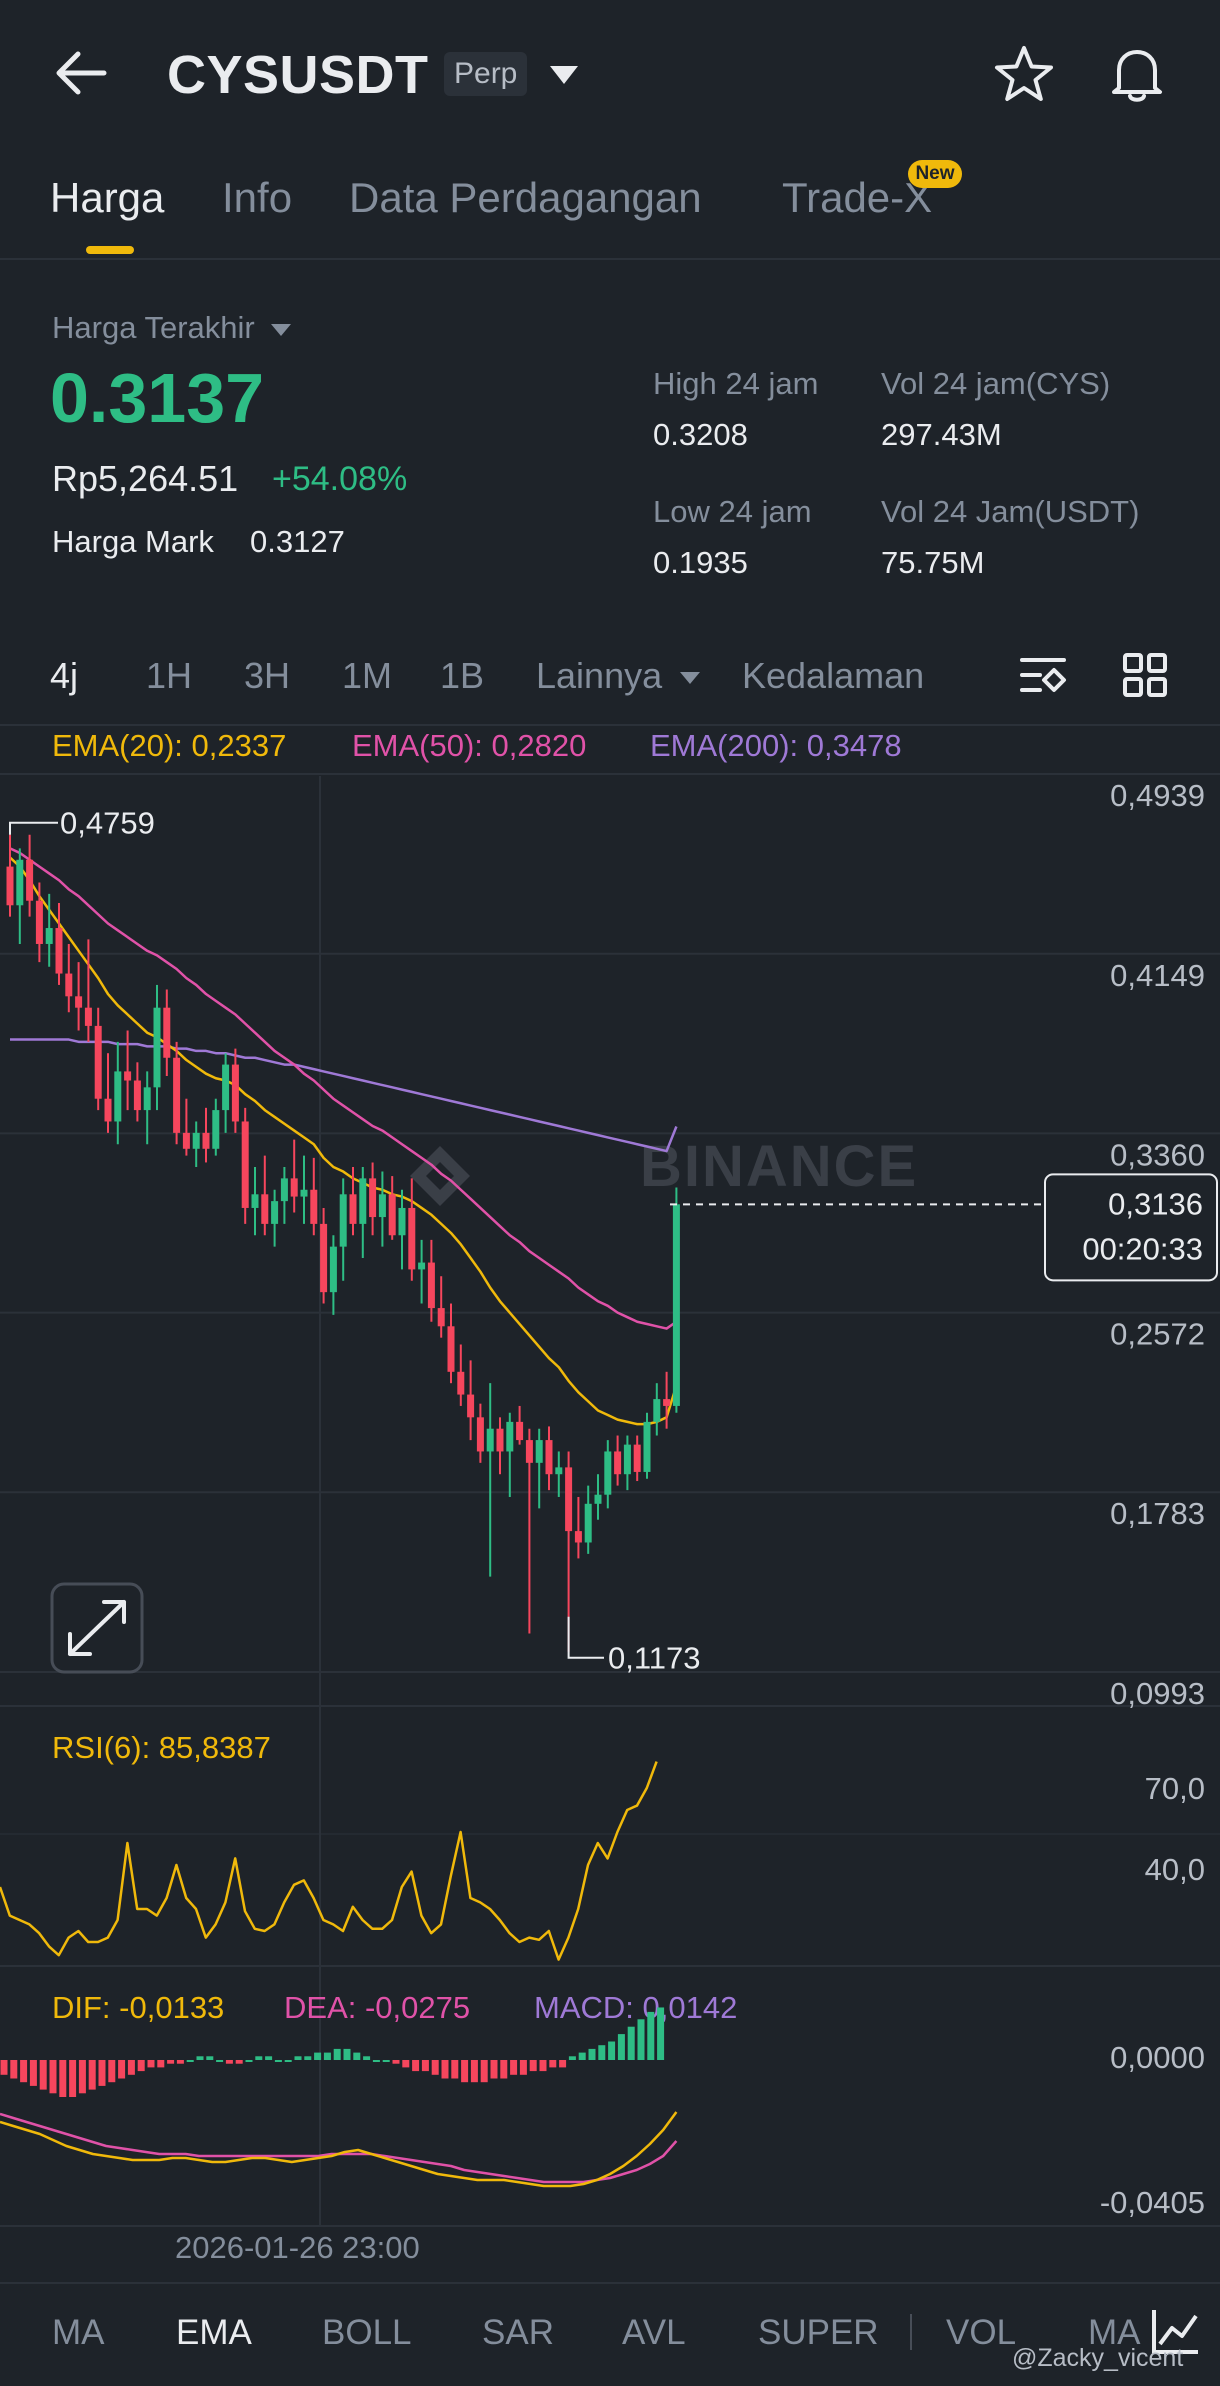 The image size is (1220, 2386). What do you see at coordinates (343, 1088) in the screenshot?
I see `ema50-path` at bounding box center [343, 1088].